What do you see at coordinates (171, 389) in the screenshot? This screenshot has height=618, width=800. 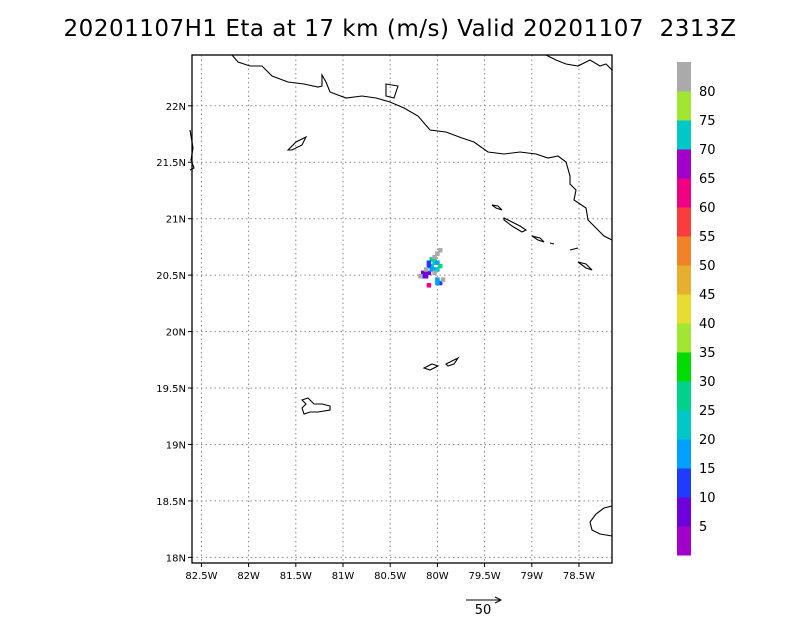 I see `lat-tick-label-3: 19.5N` at bounding box center [171, 389].